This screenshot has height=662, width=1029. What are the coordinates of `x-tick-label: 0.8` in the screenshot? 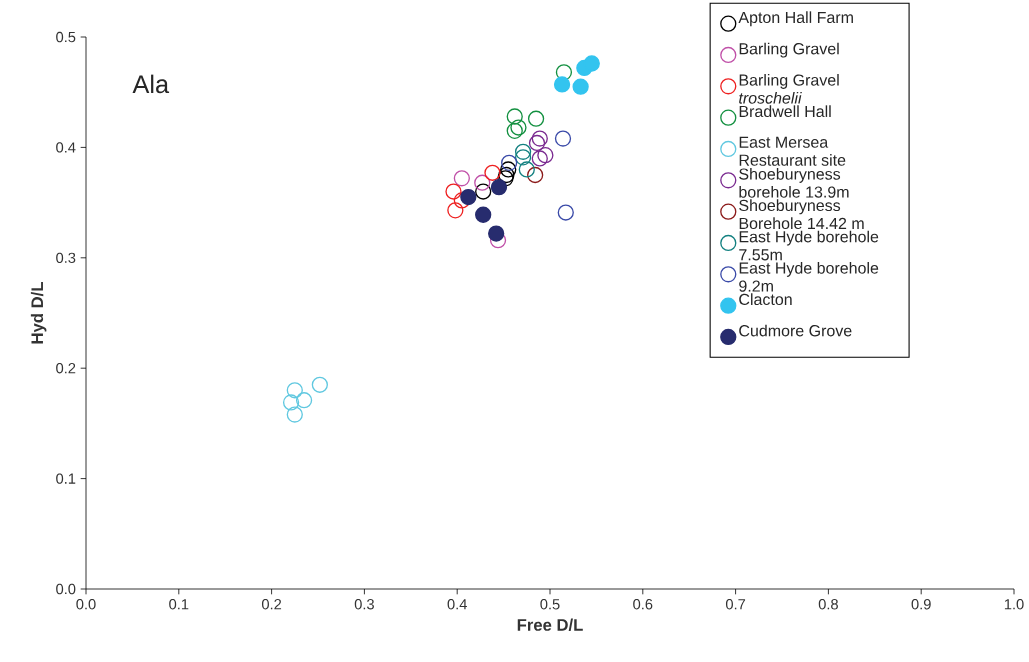 It's located at (828, 604).